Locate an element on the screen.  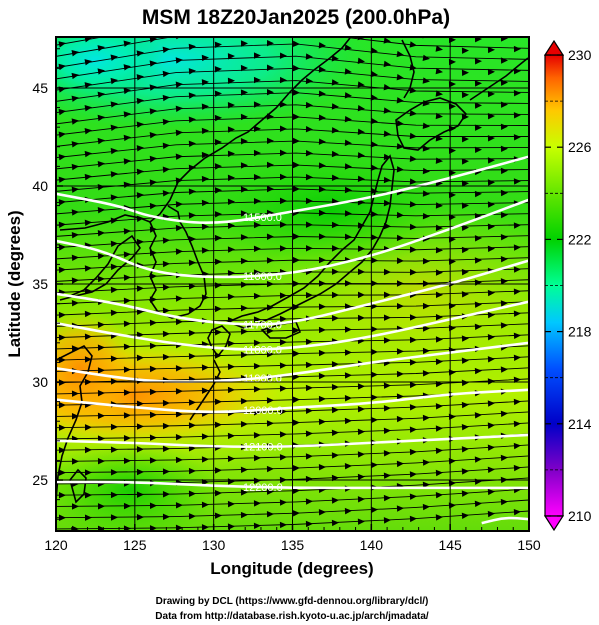
colorbar-tick-label: 218 is located at coordinates (580, 332).